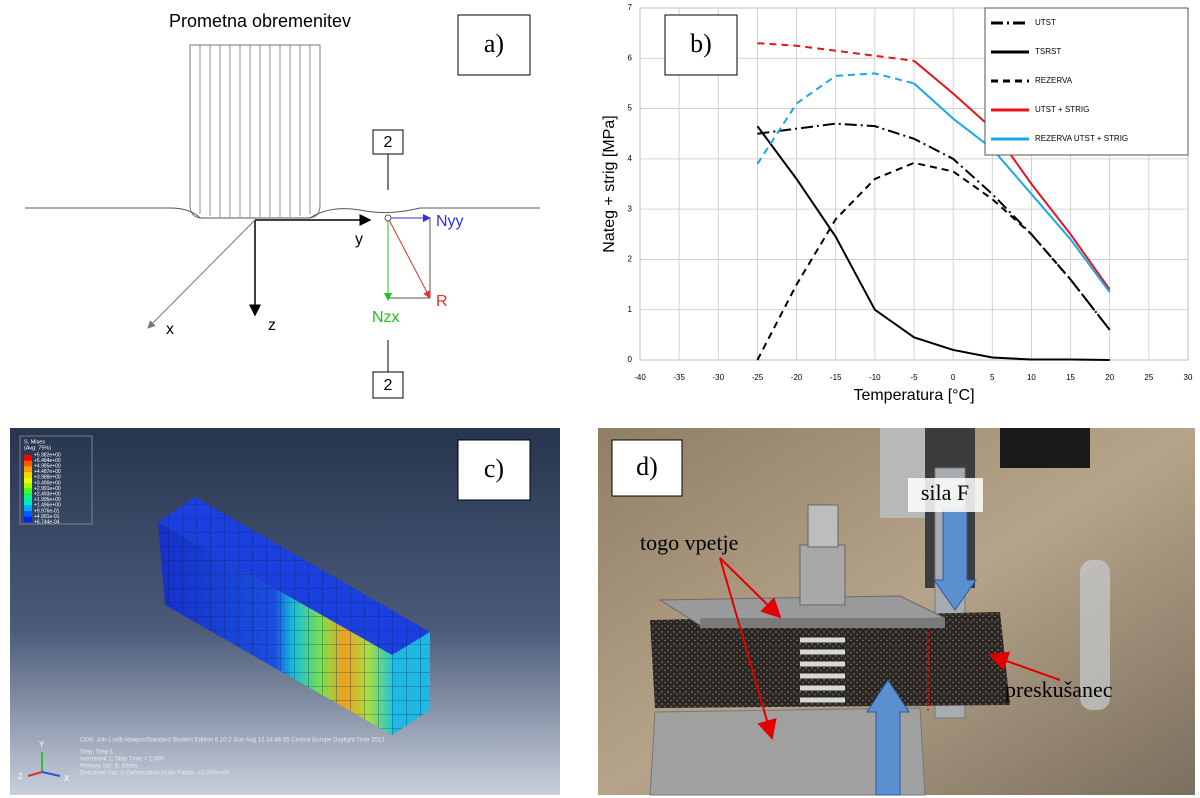 The height and width of the screenshot is (798, 1200). I want to click on legend-title: S, Mises, so click(34, 442).